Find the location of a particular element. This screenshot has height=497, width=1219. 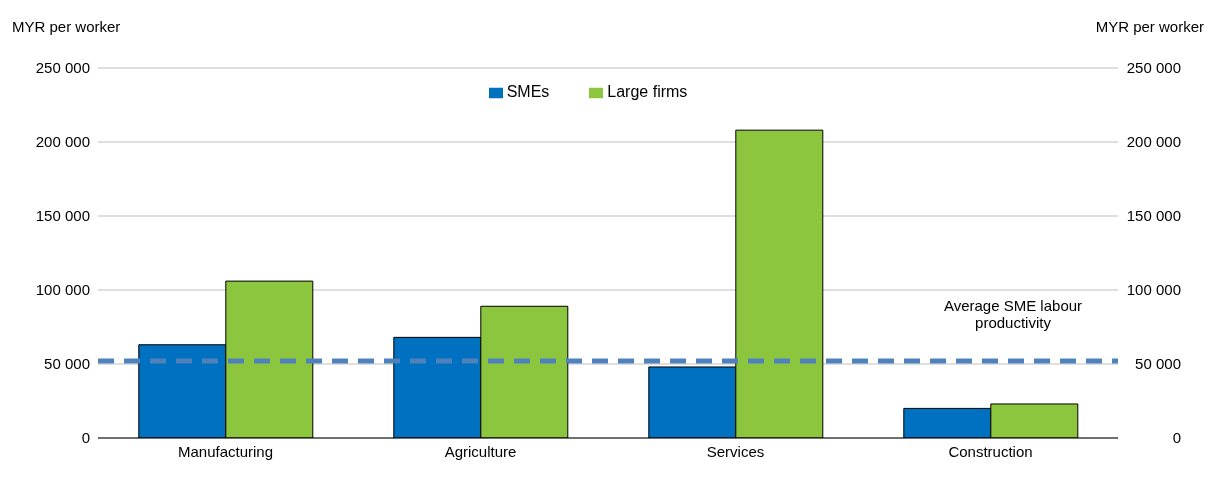

legend-label: SMEs is located at coordinates (528, 91).